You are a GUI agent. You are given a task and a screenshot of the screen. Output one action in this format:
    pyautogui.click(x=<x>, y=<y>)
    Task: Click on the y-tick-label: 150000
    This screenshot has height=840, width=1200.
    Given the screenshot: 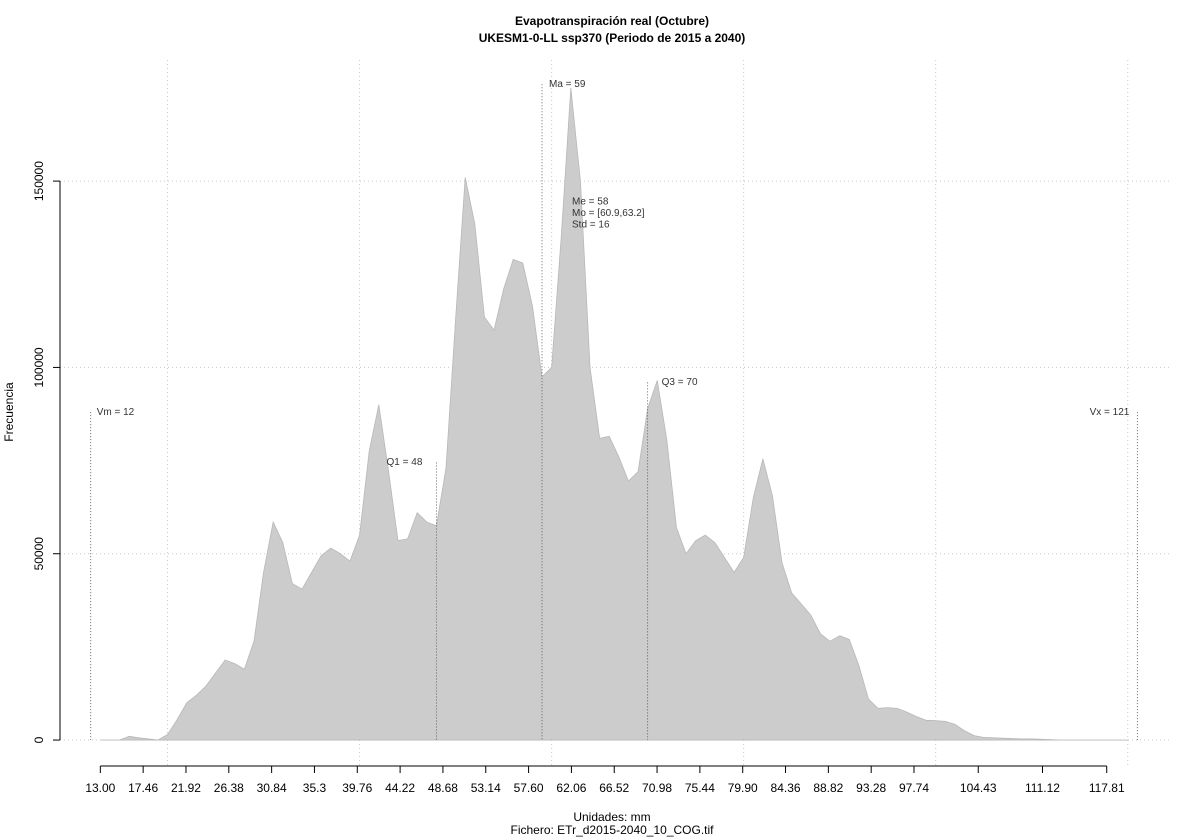 What is the action you would take?
    pyautogui.click(x=39, y=181)
    